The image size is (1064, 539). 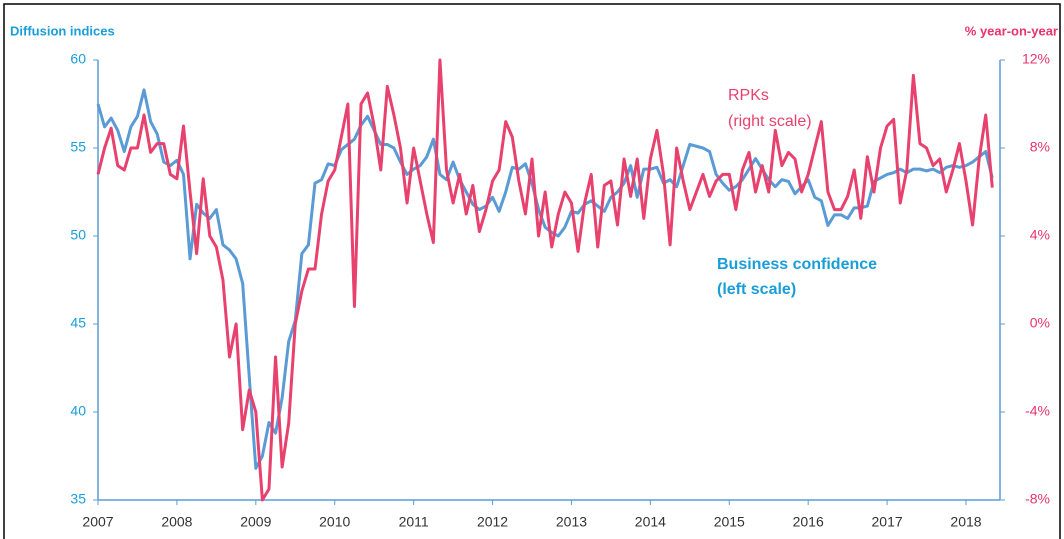 What do you see at coordinates (729, 522) in the screenshot?
I see `x-tick-label: 2015` at bounding box center [729, 522].